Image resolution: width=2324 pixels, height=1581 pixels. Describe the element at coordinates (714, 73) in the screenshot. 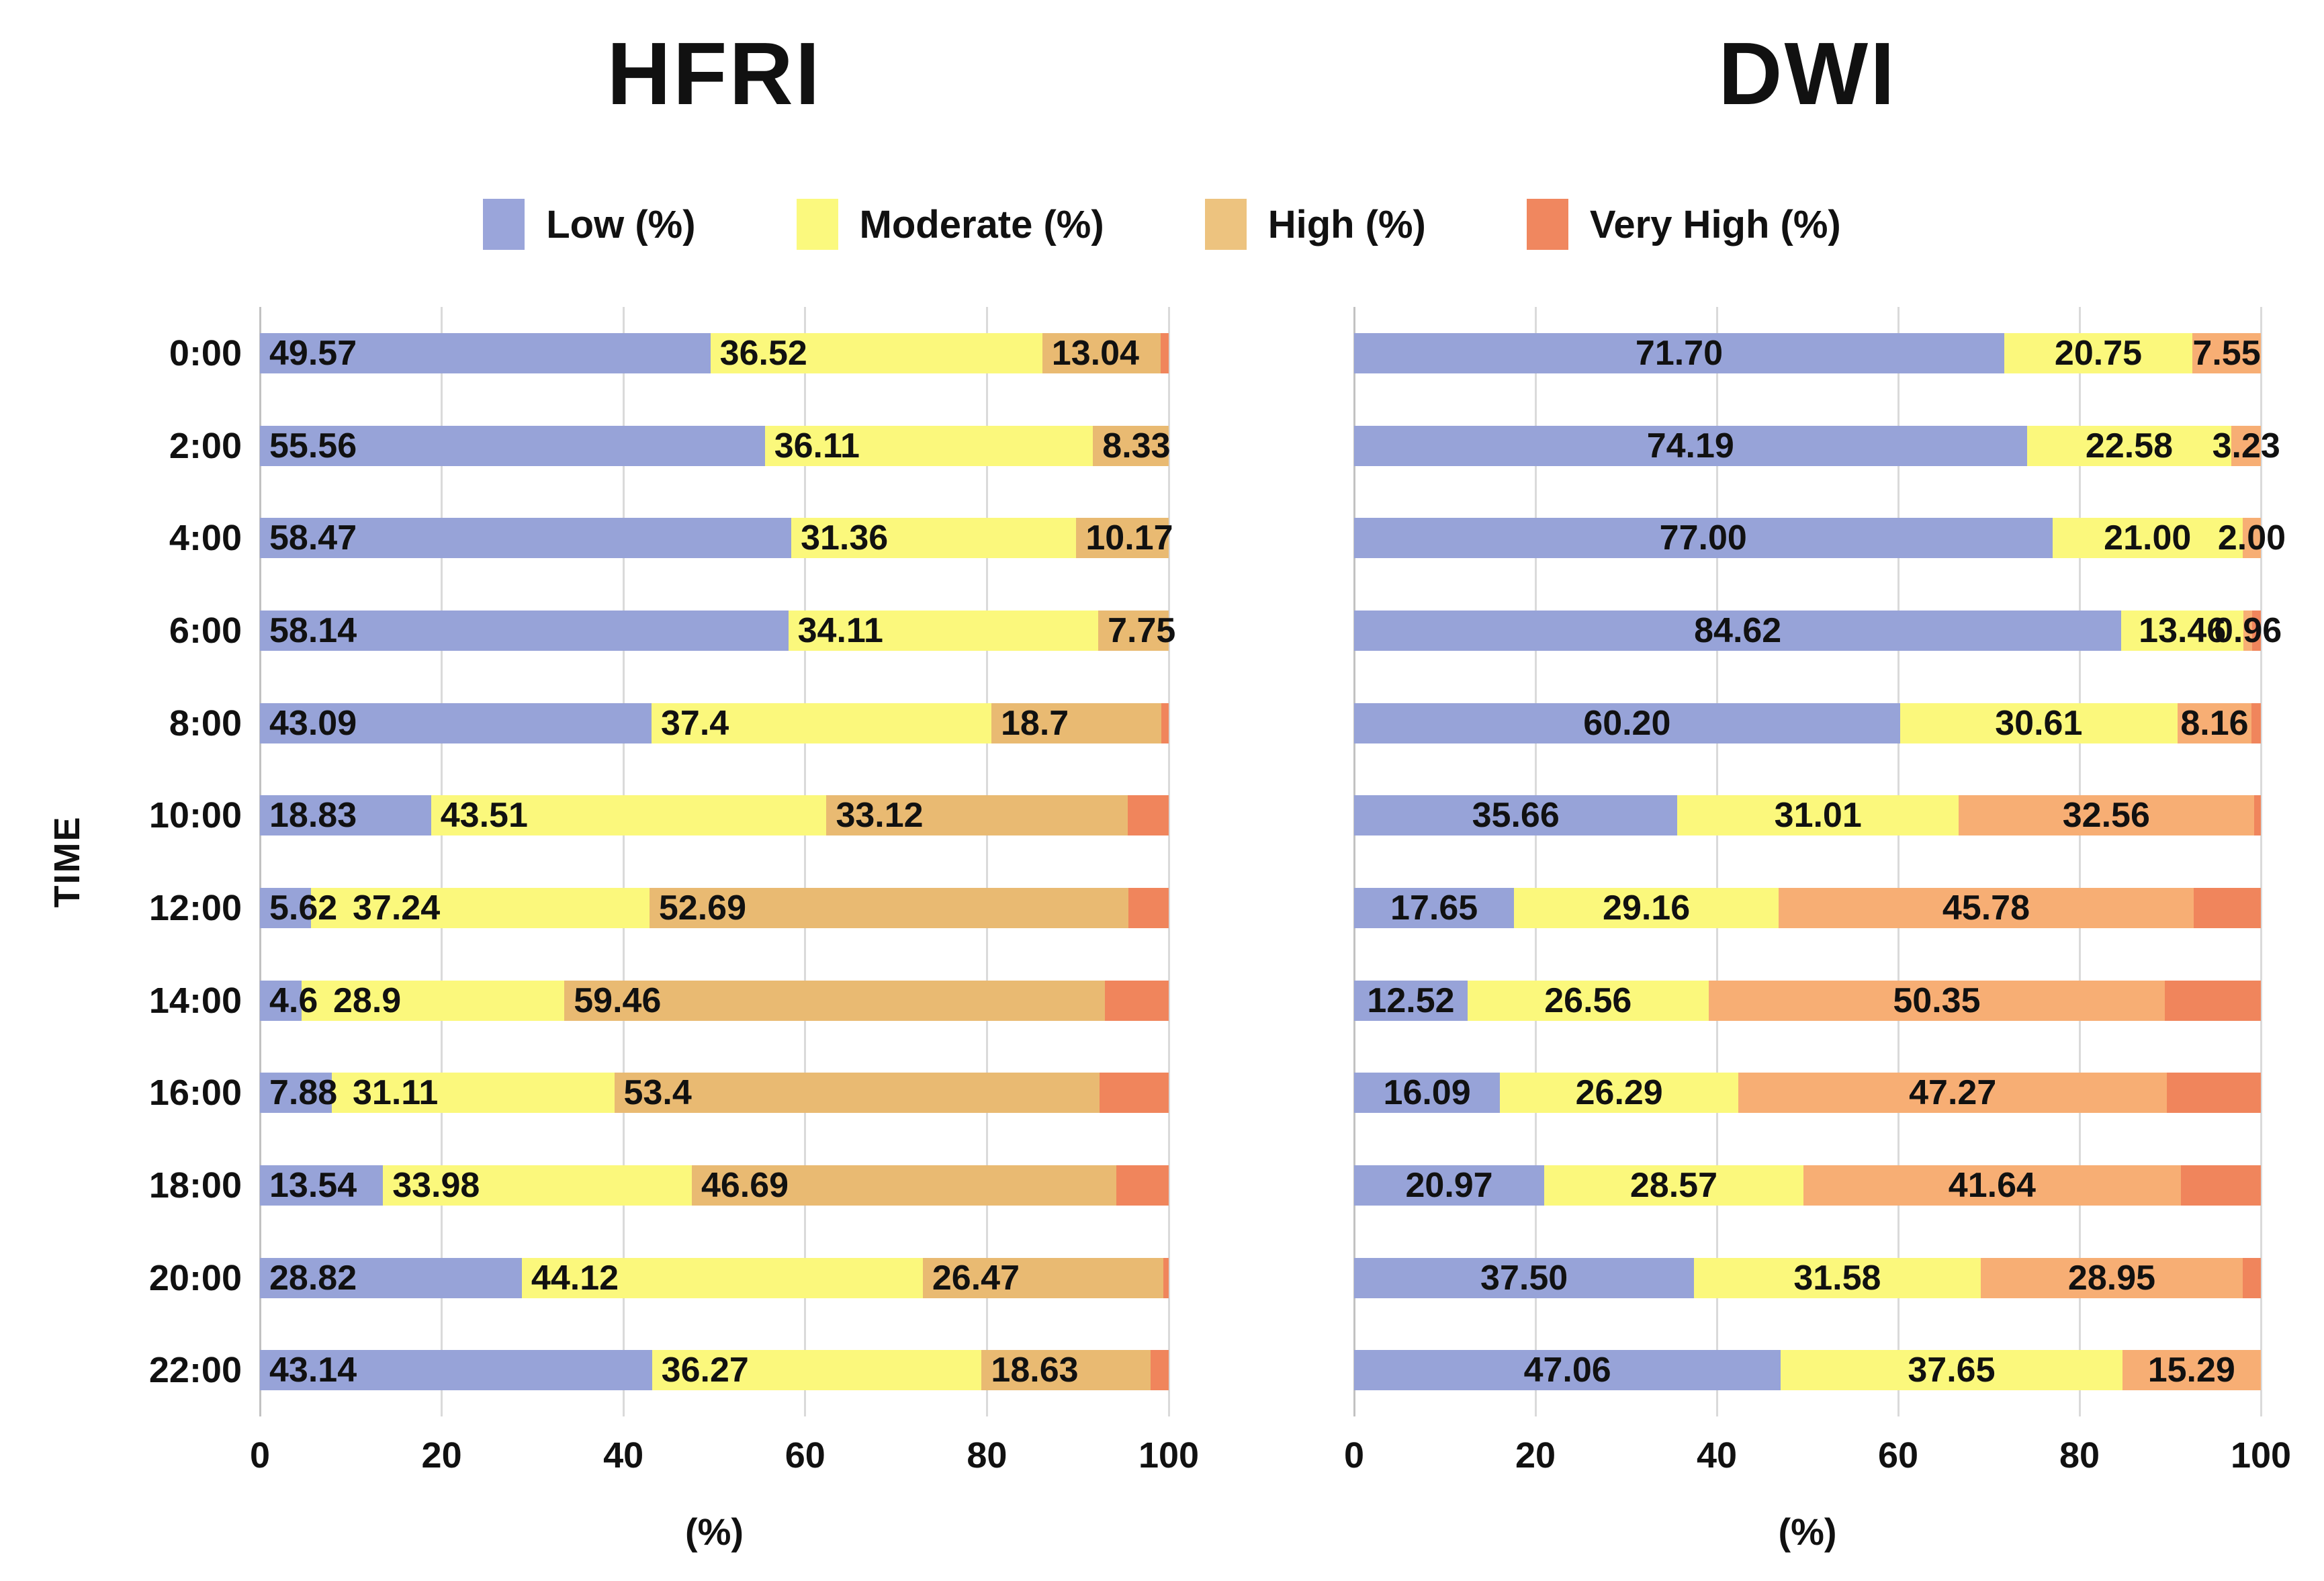

I see `chart-title-hfri: HFRI` at that location.